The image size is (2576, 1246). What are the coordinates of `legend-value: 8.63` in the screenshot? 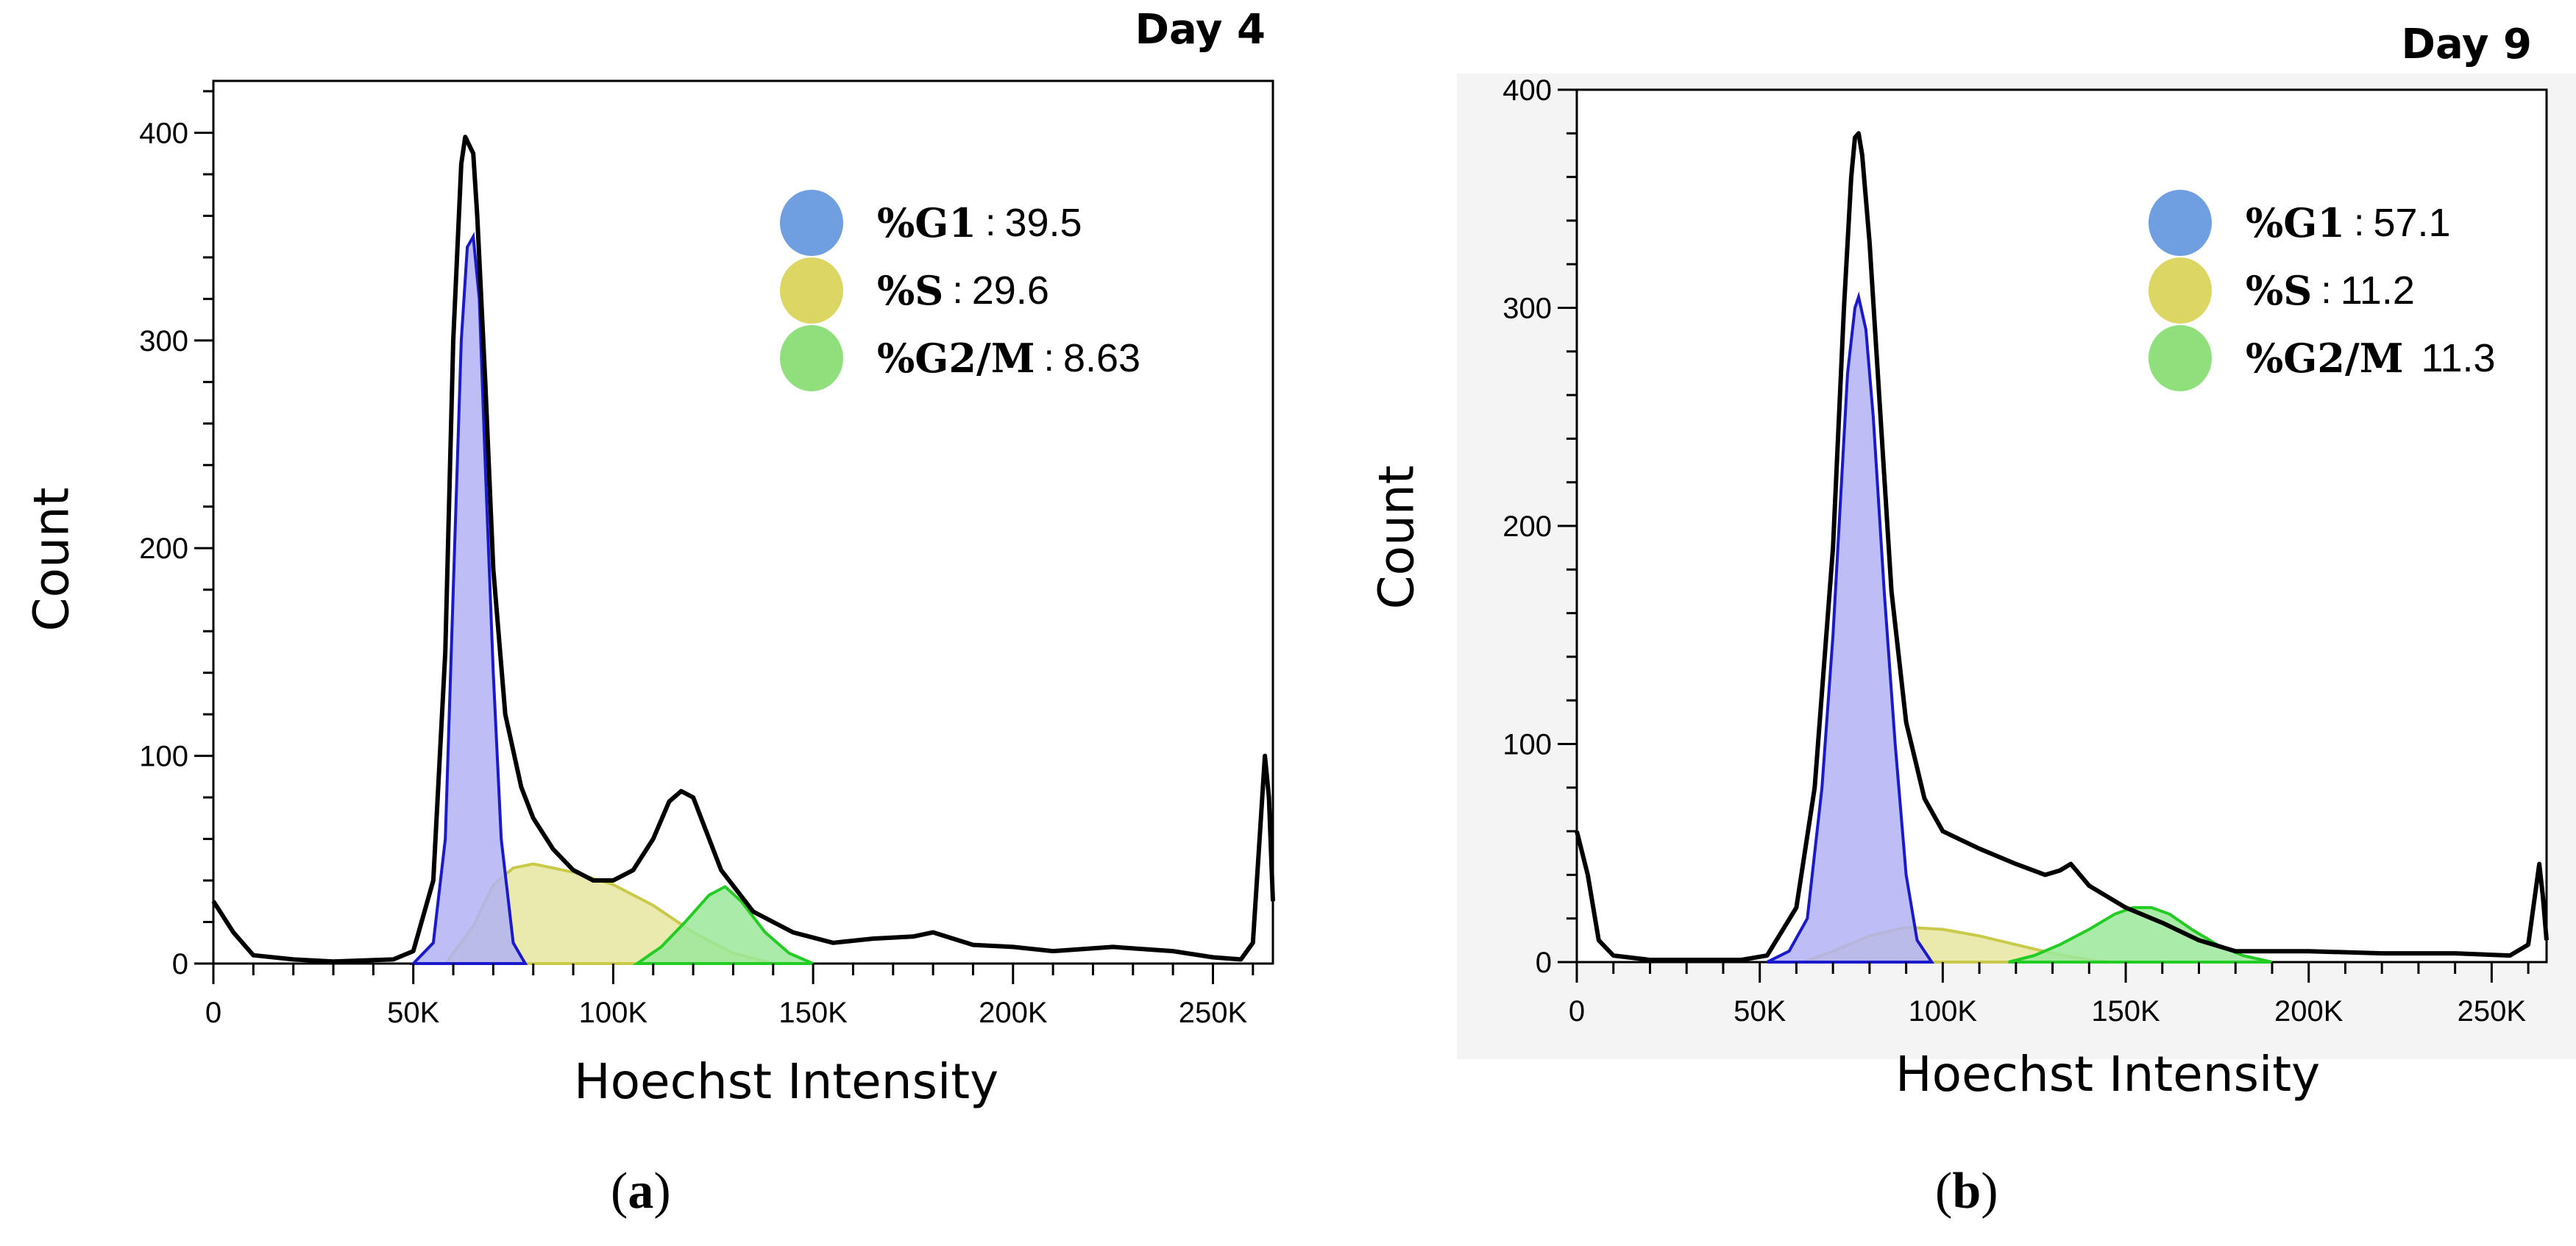 It's located at (1101, 358).